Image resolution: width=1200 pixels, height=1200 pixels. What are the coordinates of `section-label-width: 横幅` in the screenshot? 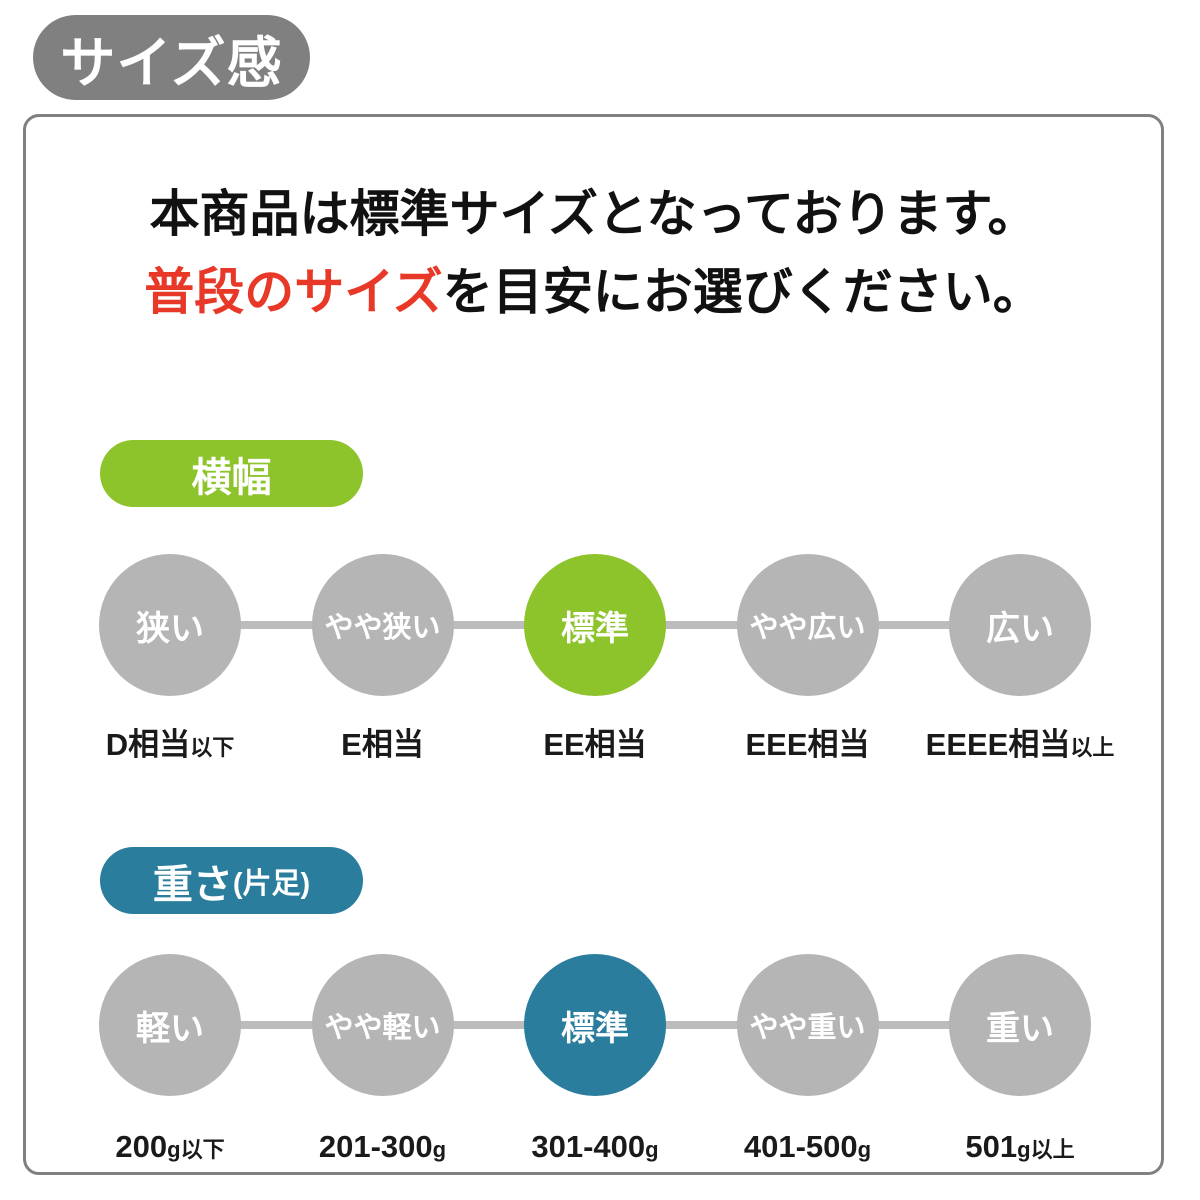 It's located at (231, 473).